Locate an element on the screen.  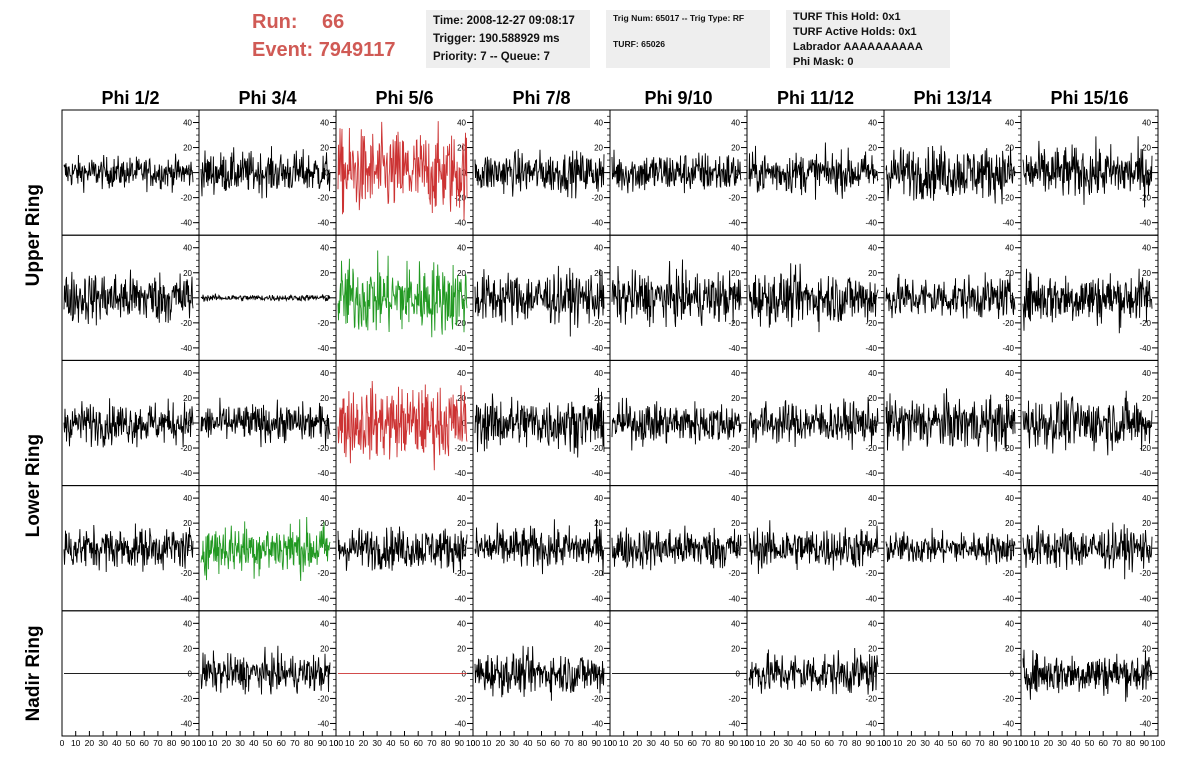
x-tick-label: 70 is located at coordinates (843, 743).